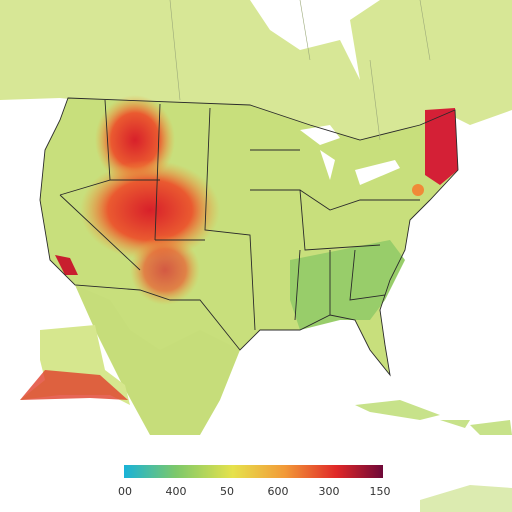  What do you see at coordinates (350, 155) in the screenshot?
I see `great-lakes` at bounding box center [350, 155].